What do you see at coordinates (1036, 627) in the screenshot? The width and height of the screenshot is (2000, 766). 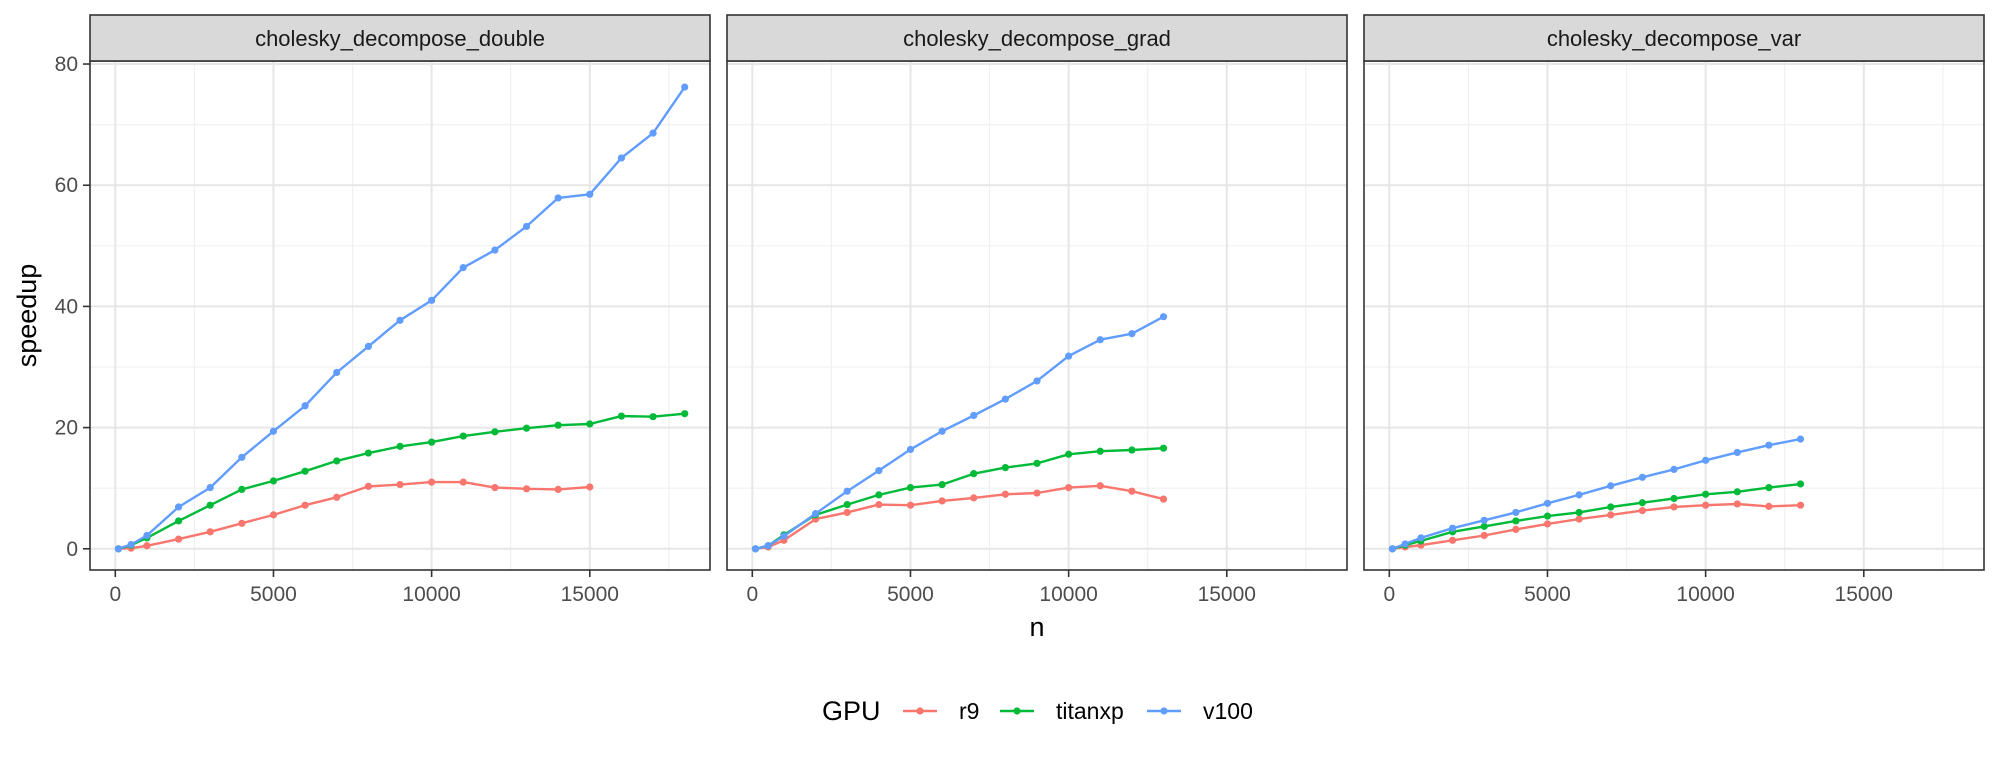 I see `x-axis-title: n` at bounding box center [1036, 627].